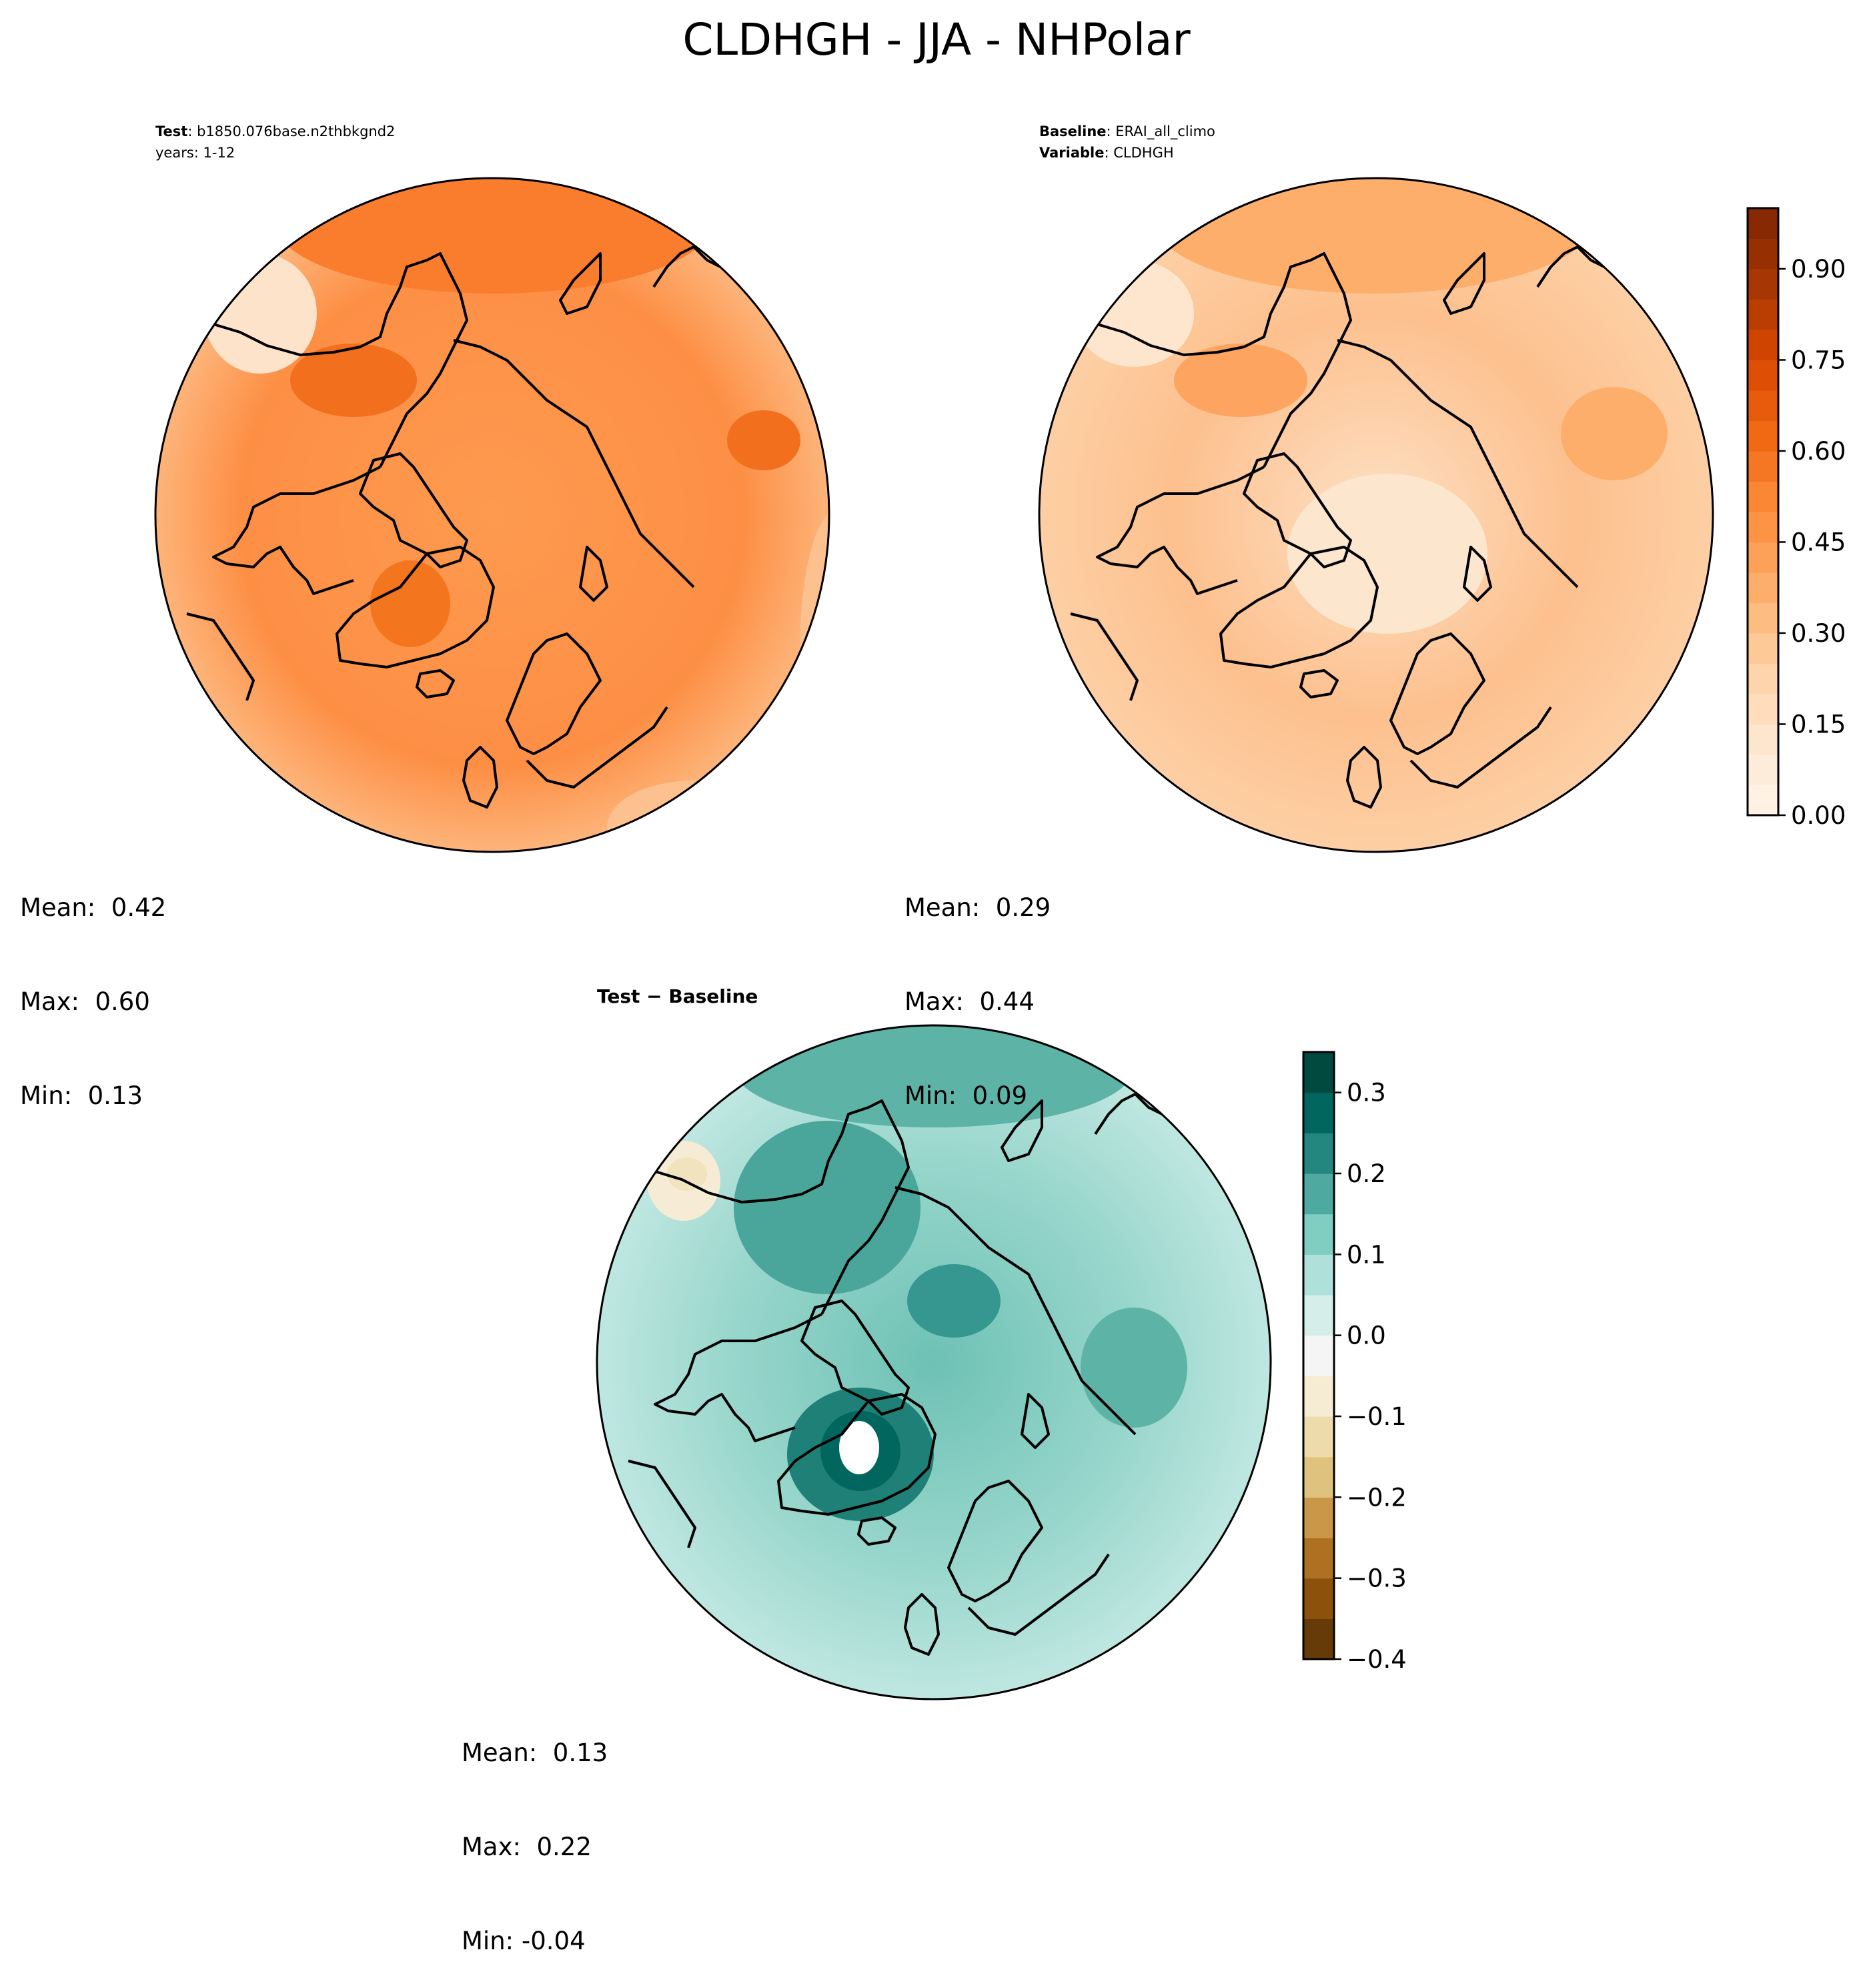 Image resolution: width=1873 pixels, height=1988 pixels. I want to click on panel-test-coastlines, so click(453, 527).